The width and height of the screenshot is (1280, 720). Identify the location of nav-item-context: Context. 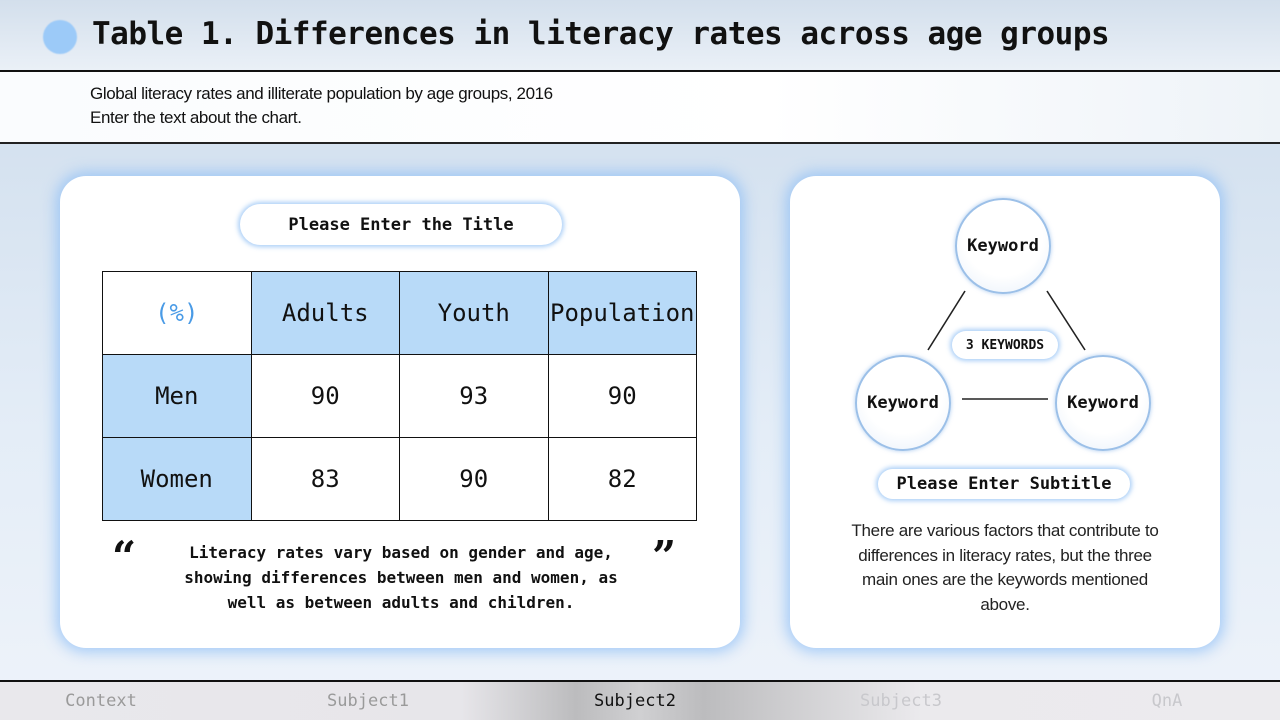
(101, 701).